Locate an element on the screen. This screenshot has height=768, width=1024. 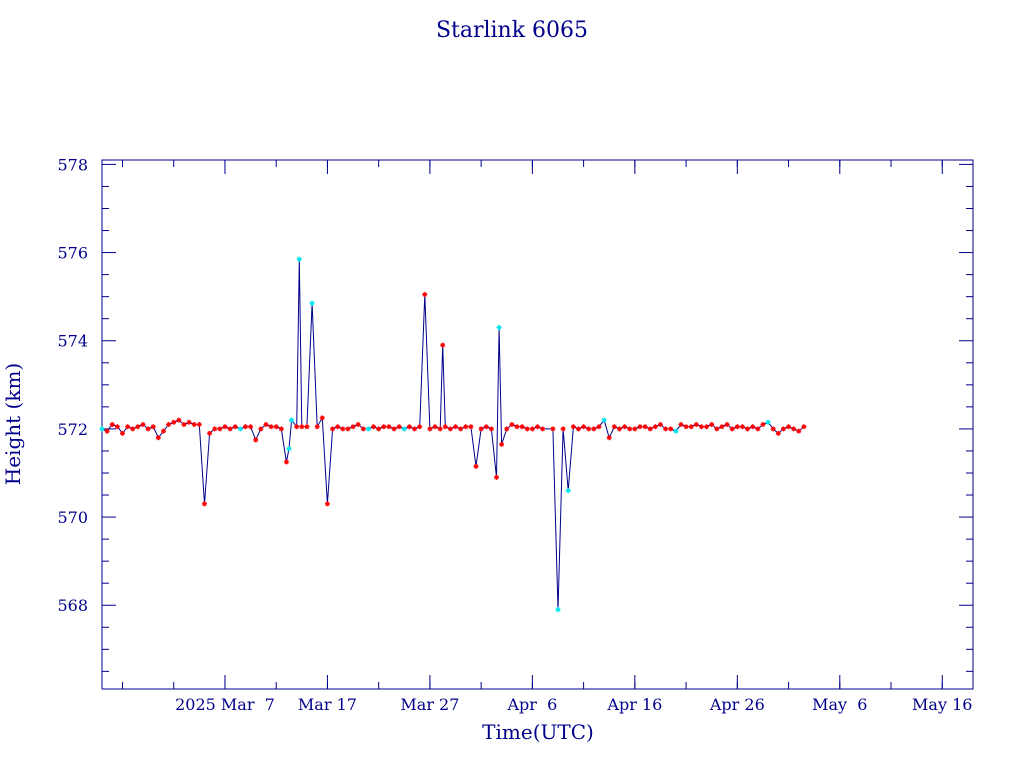
y-tick-label: 568 is located at coordinates (72, 605).